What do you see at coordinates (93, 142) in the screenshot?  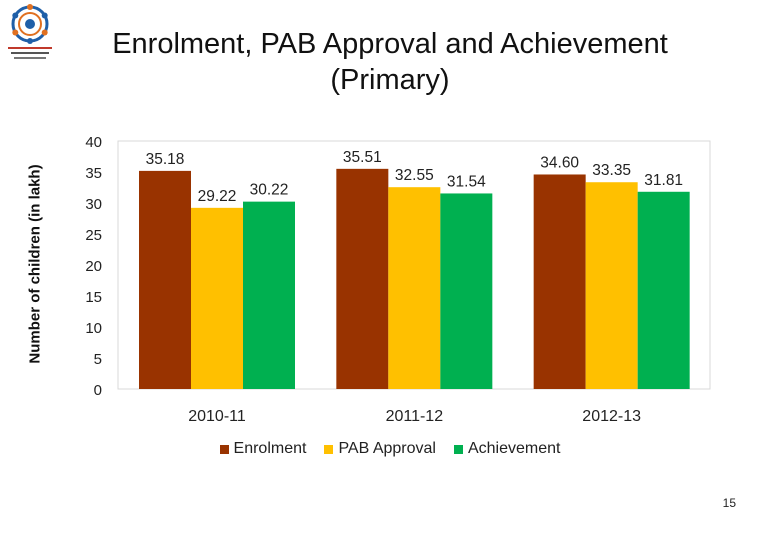 I see `y-tick-label: 40` at bounding box center [93, 142].